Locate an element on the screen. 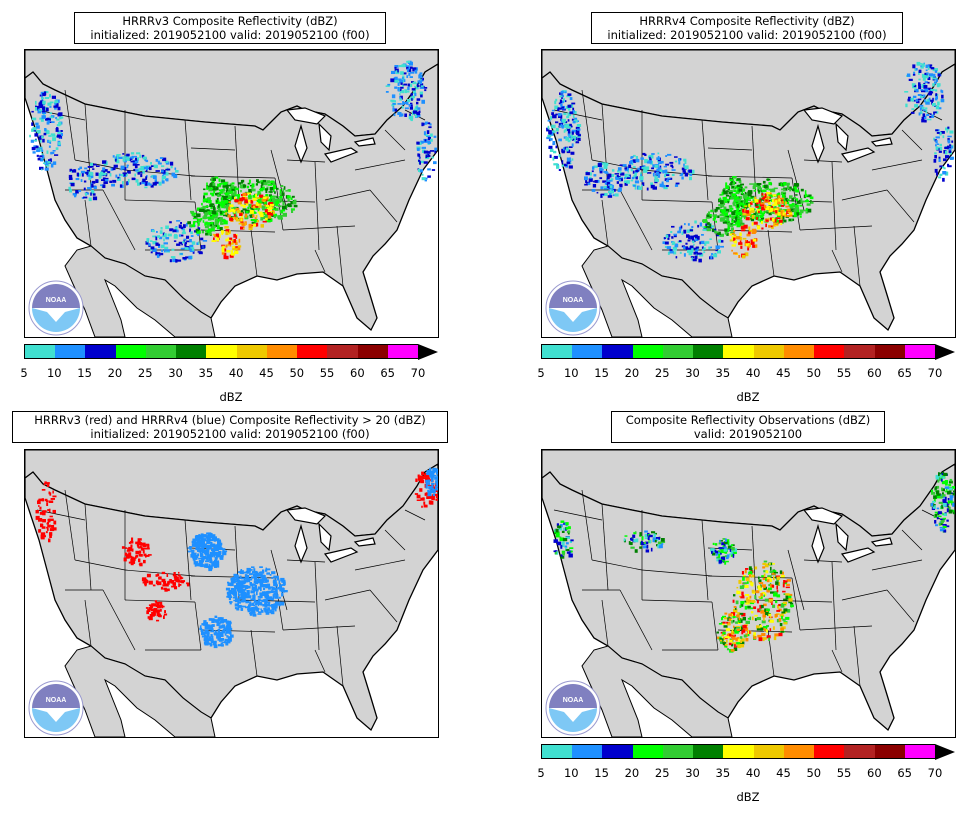  map-canvas: NOAA is located at coordinates (748, 193).